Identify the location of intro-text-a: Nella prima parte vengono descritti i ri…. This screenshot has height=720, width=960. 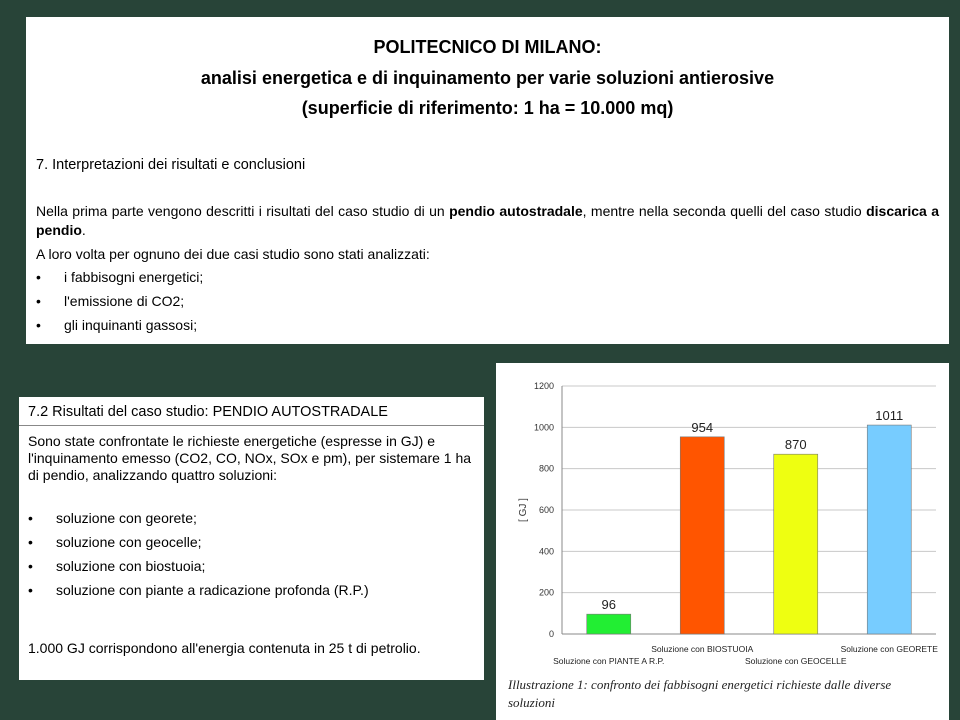
(243, 211).